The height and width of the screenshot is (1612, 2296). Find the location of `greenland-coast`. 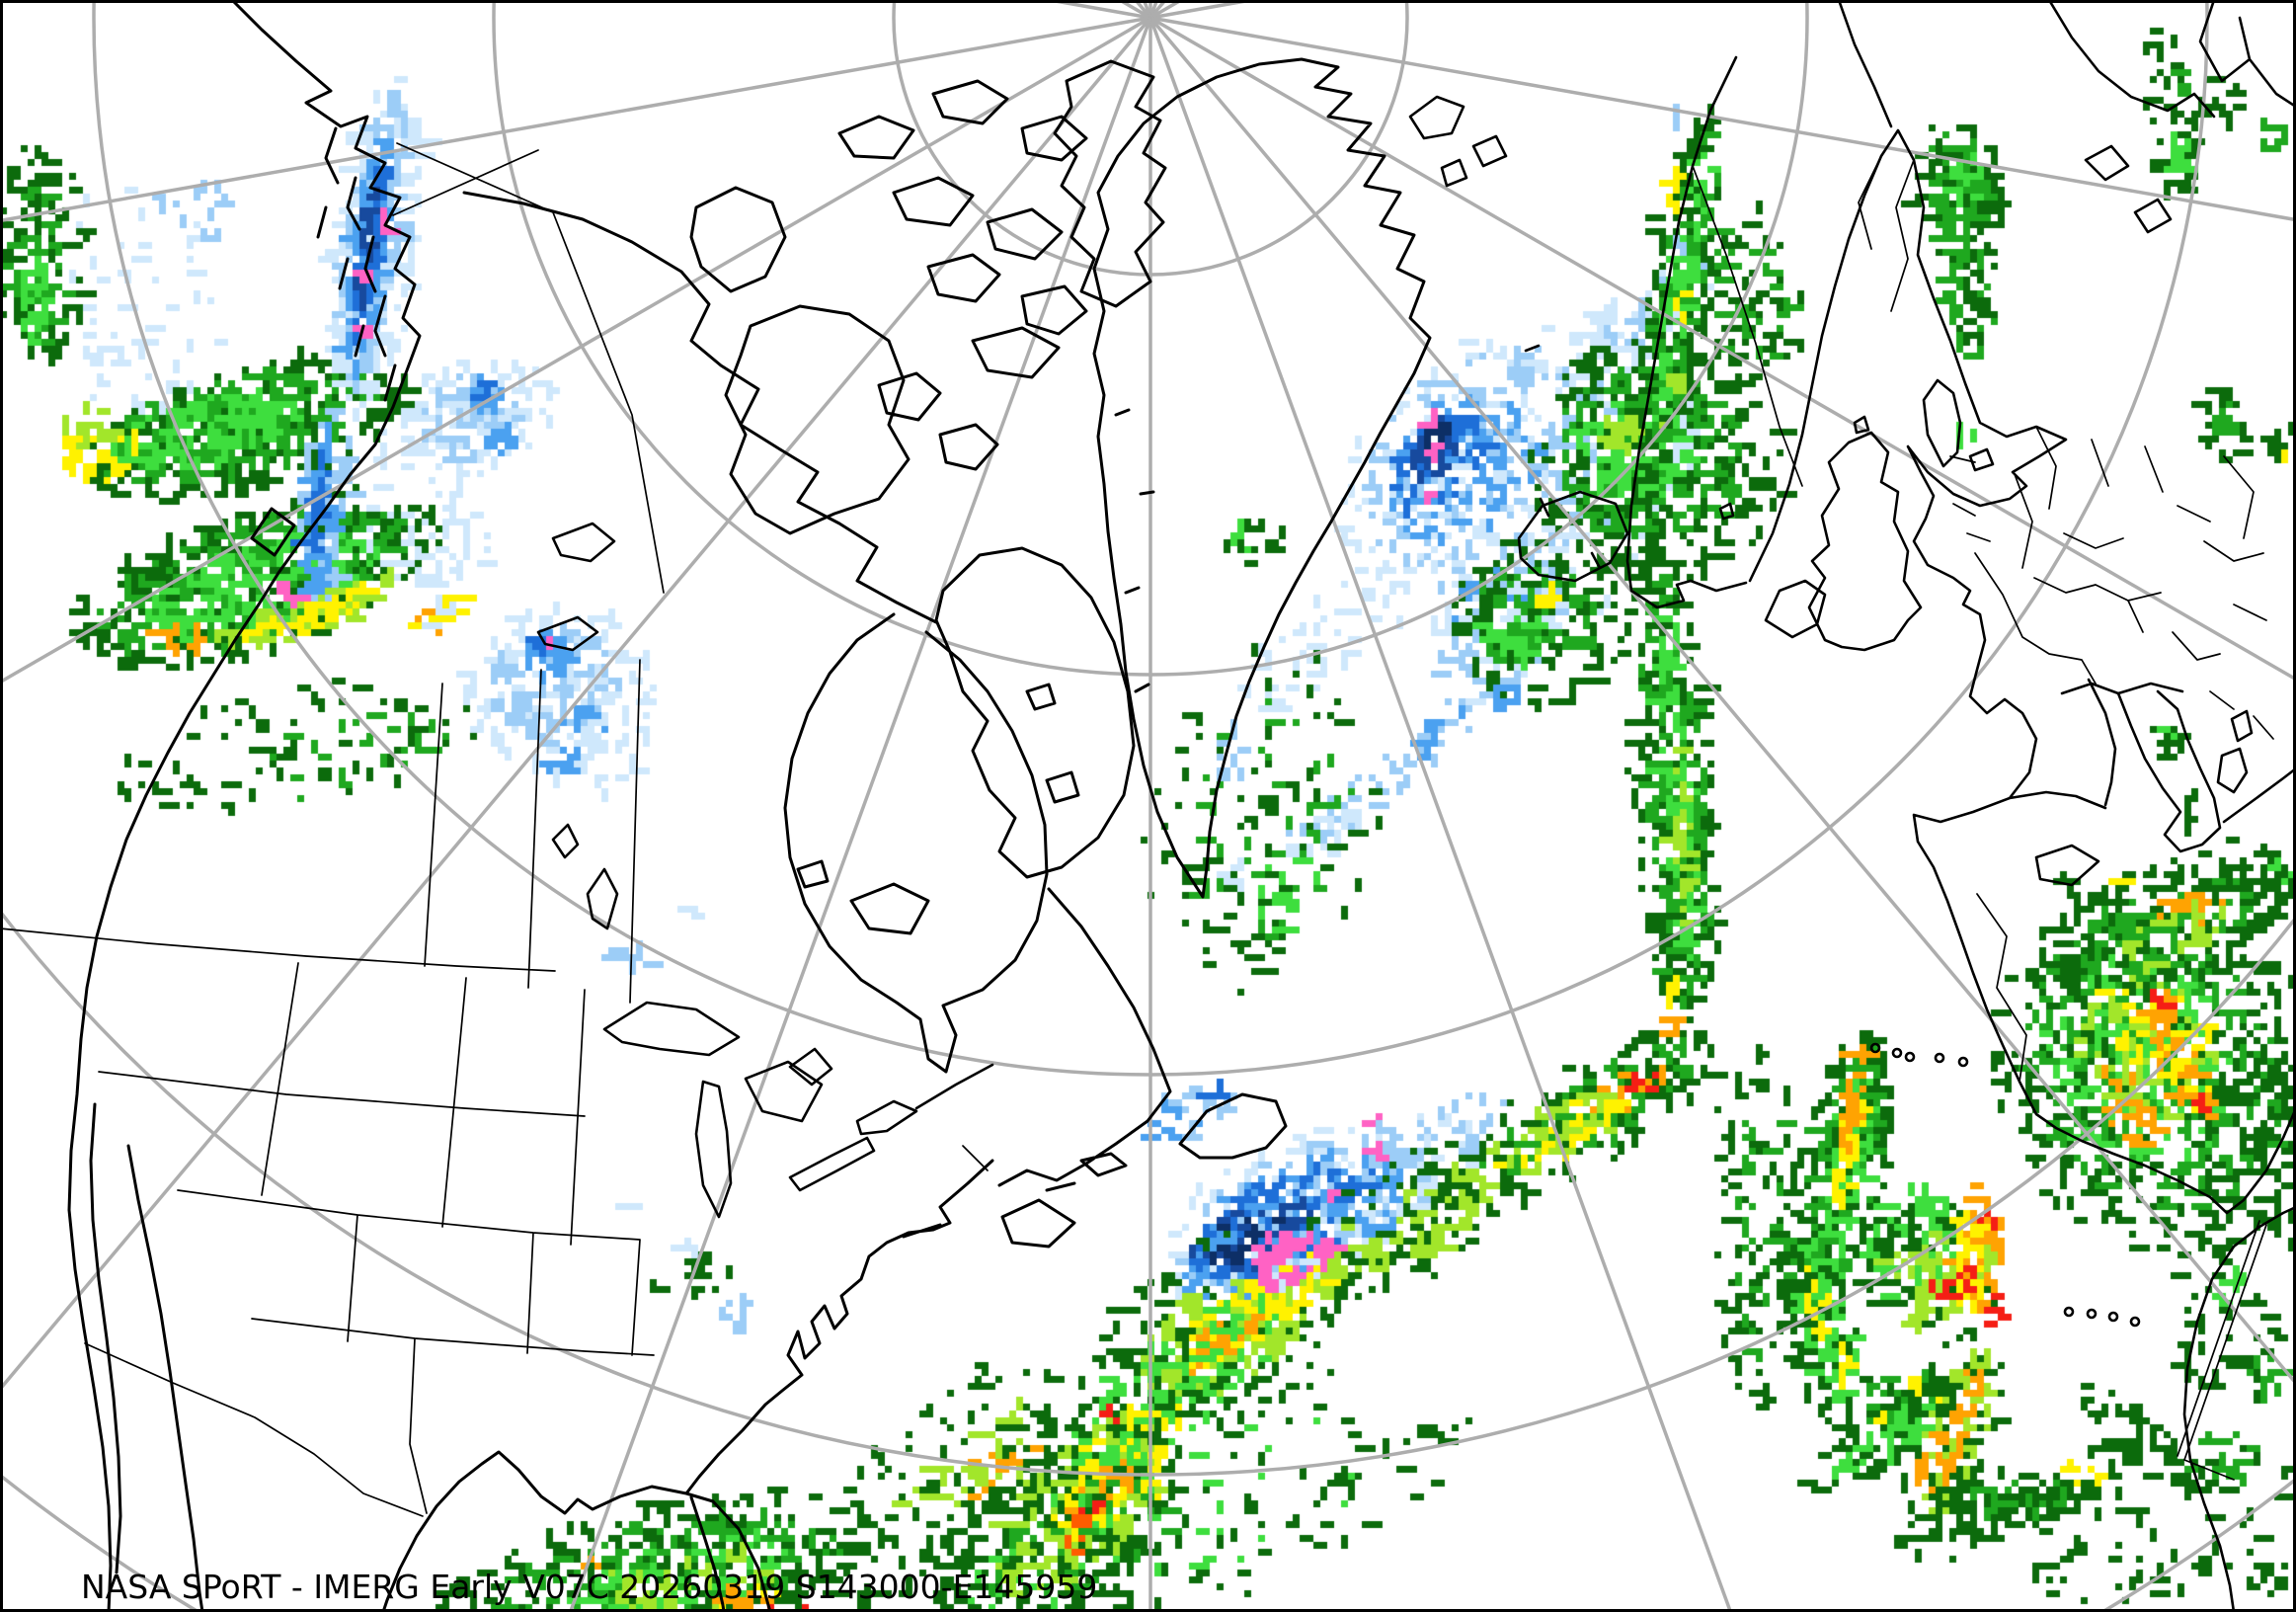

greenland-coast is located at coordinates (1262, 478).